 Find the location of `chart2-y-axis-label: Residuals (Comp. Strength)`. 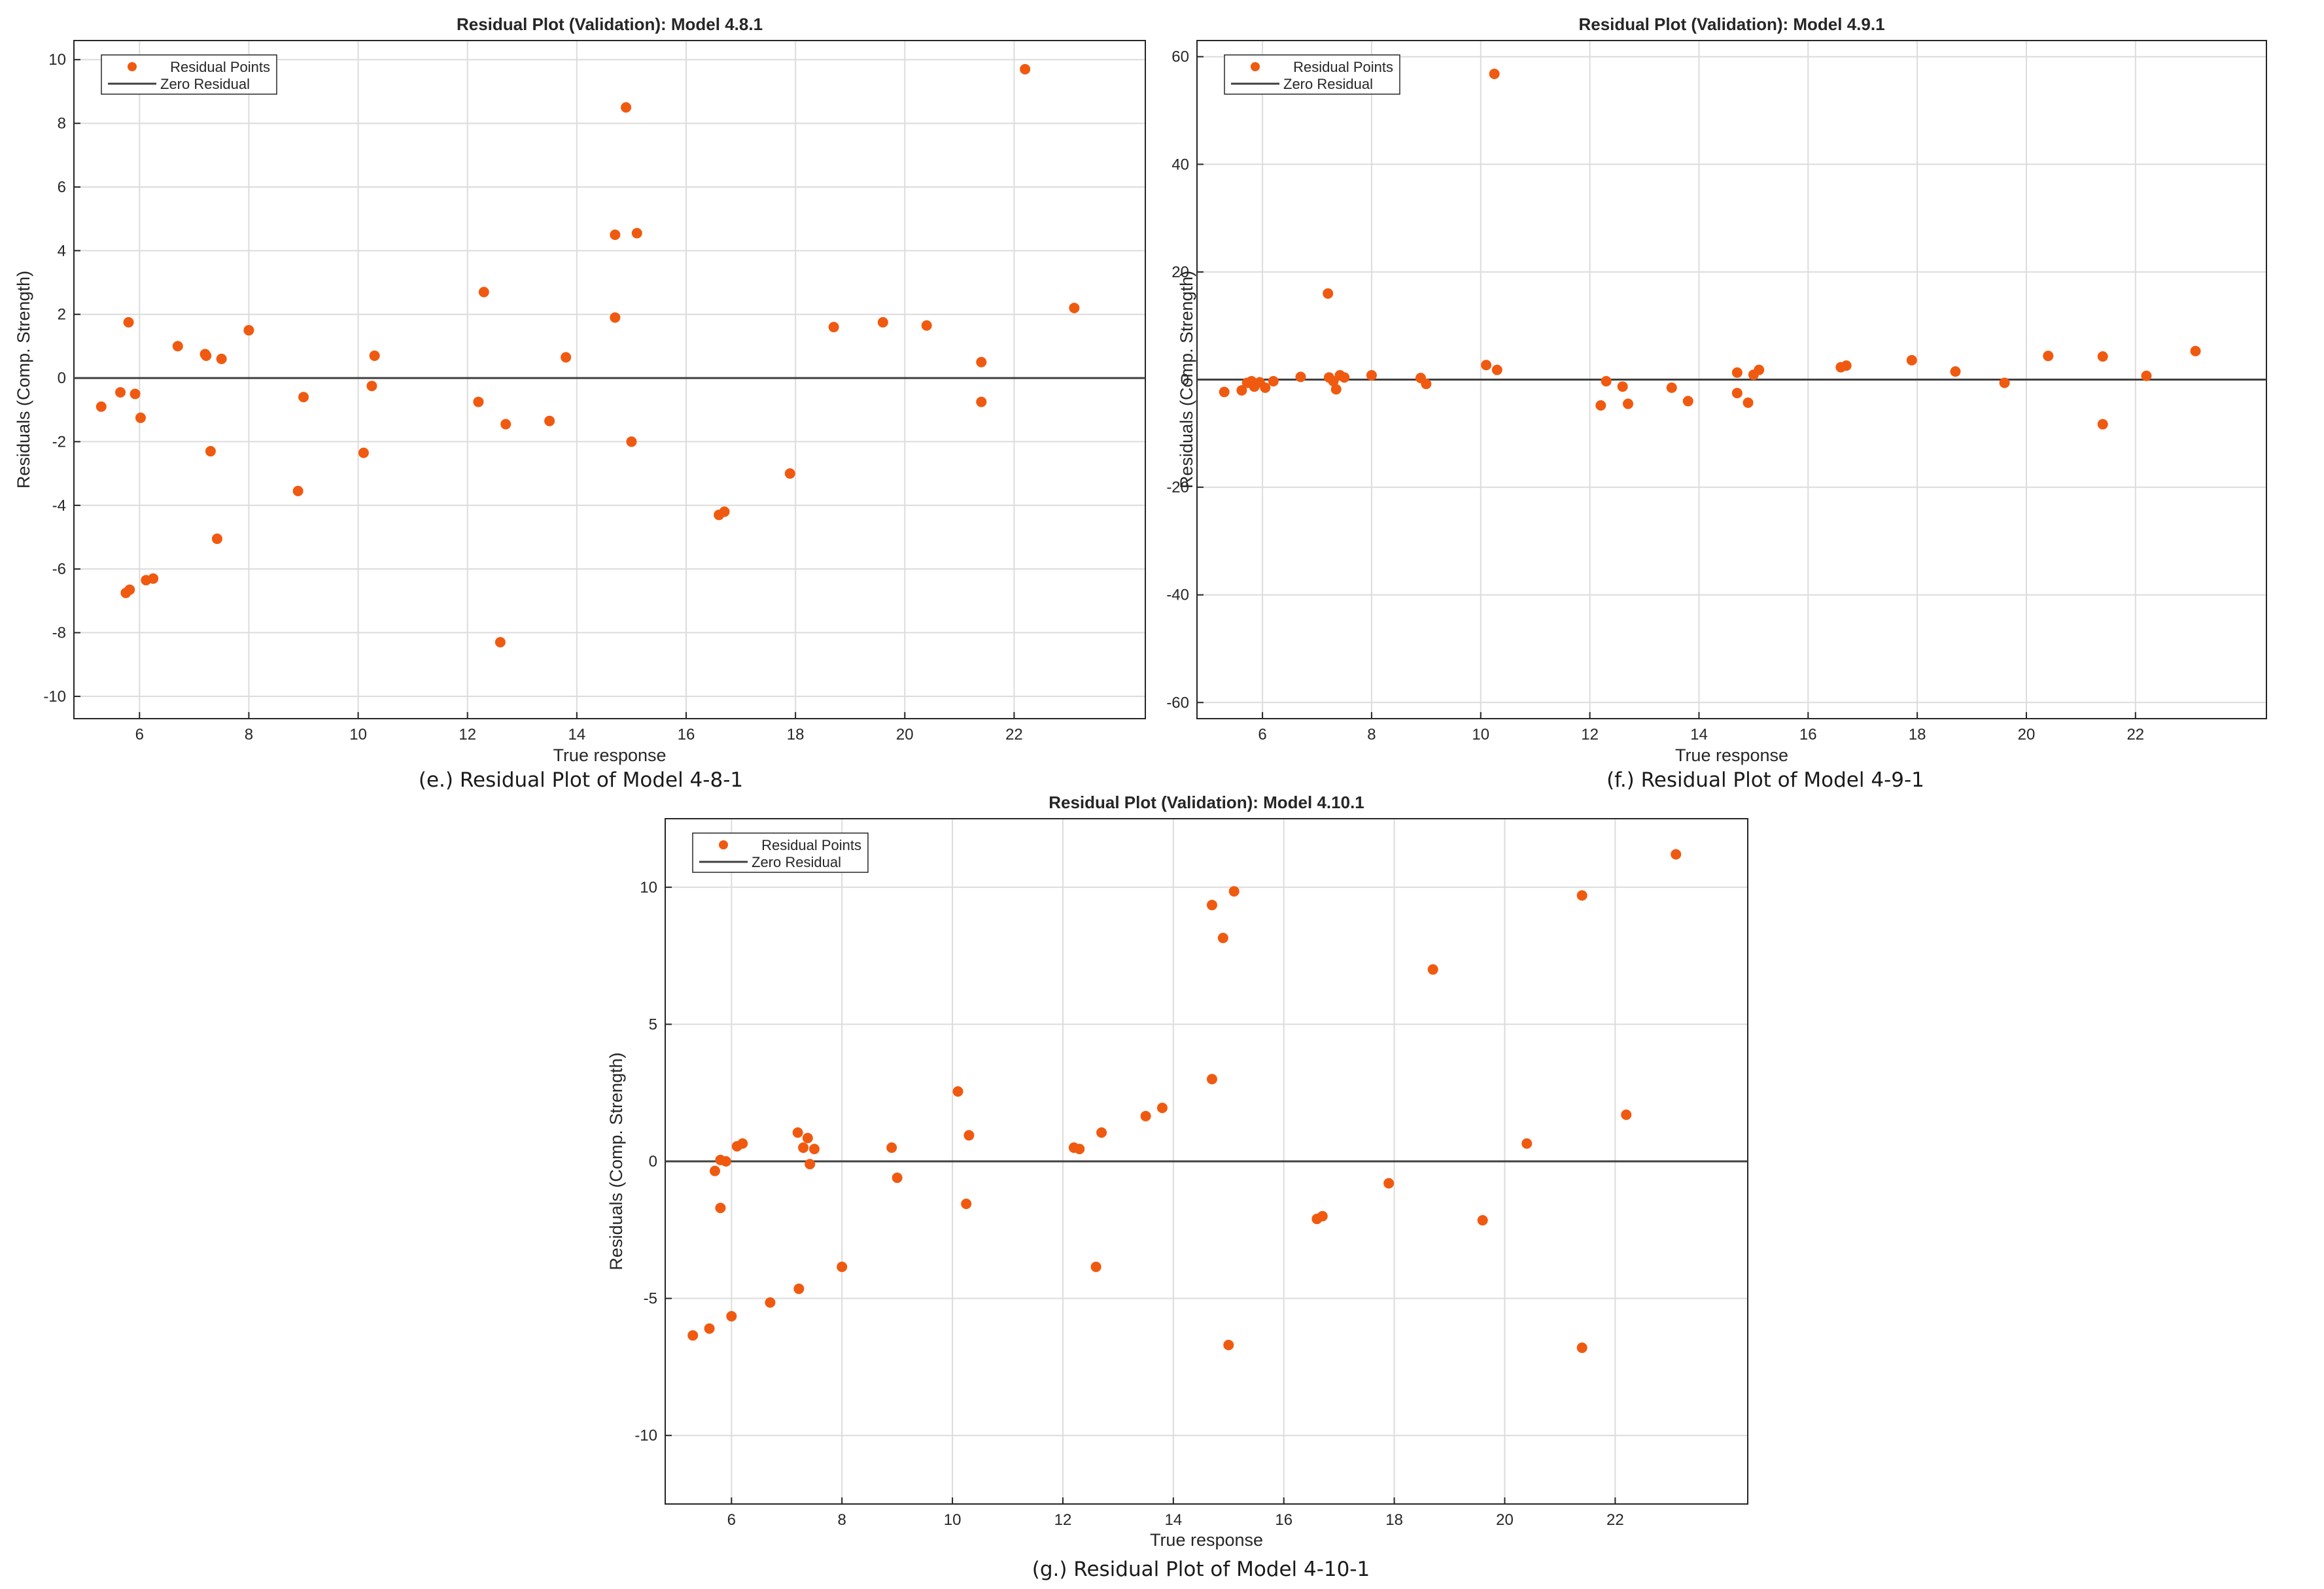

chart2-y-axis-label: Residuals (Comp. Strength) is located at coordinates (1186, 379).